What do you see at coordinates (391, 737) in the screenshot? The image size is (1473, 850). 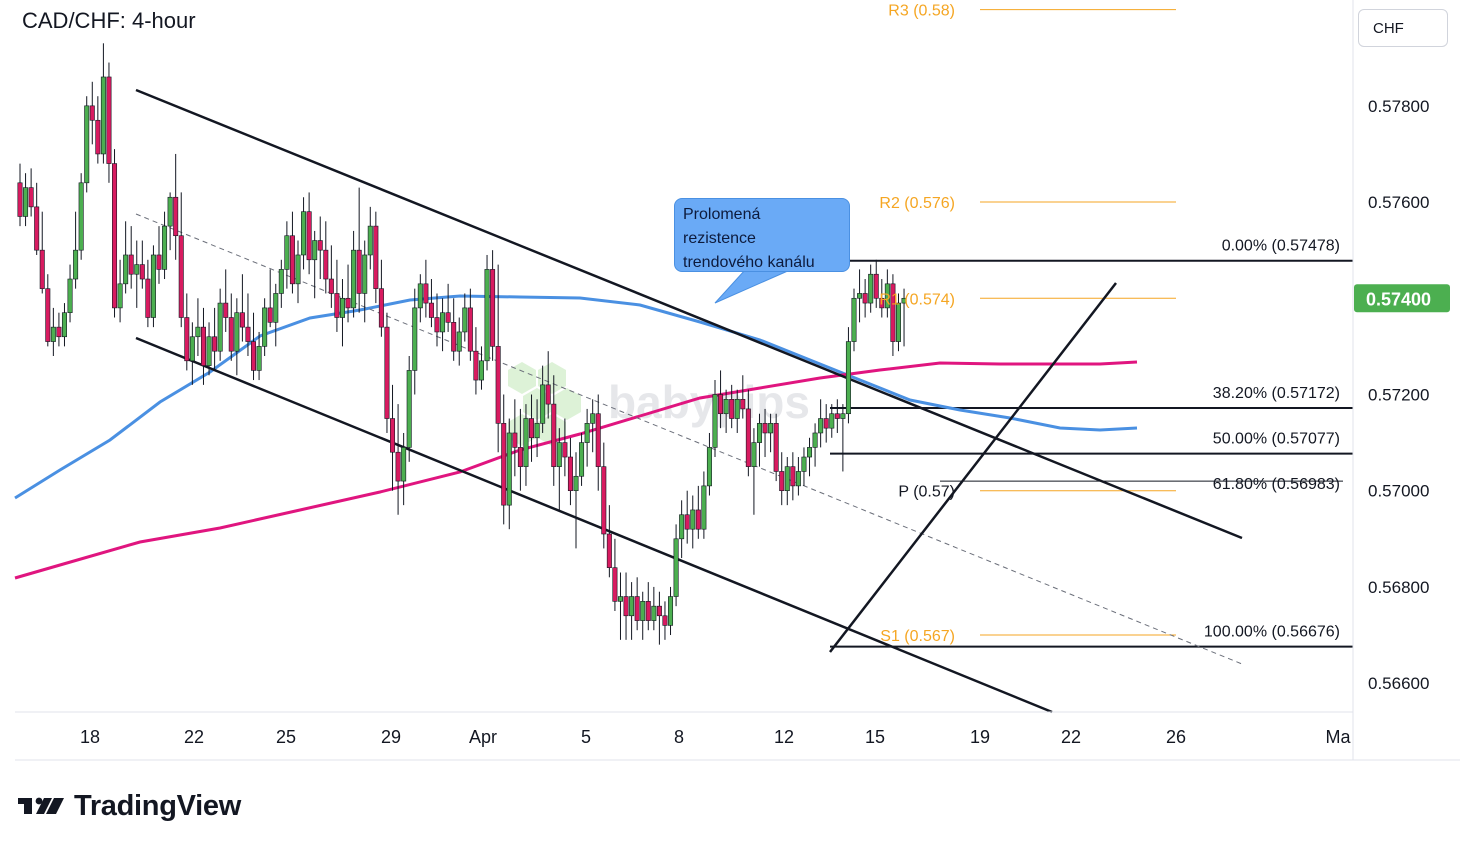 I see `date-tick-label: 29` at bounding box center [391, 737].